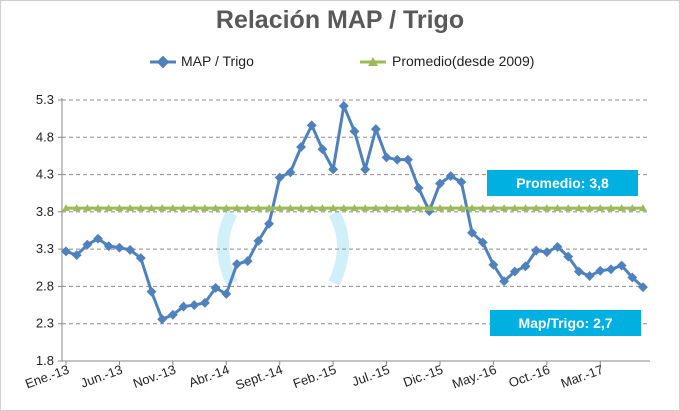 The image size is (680, 411). What do you see at coordinates (45, 285) in the screenshot?
I see `y-tick-label: 2.8` at bounding box center [45, 285].